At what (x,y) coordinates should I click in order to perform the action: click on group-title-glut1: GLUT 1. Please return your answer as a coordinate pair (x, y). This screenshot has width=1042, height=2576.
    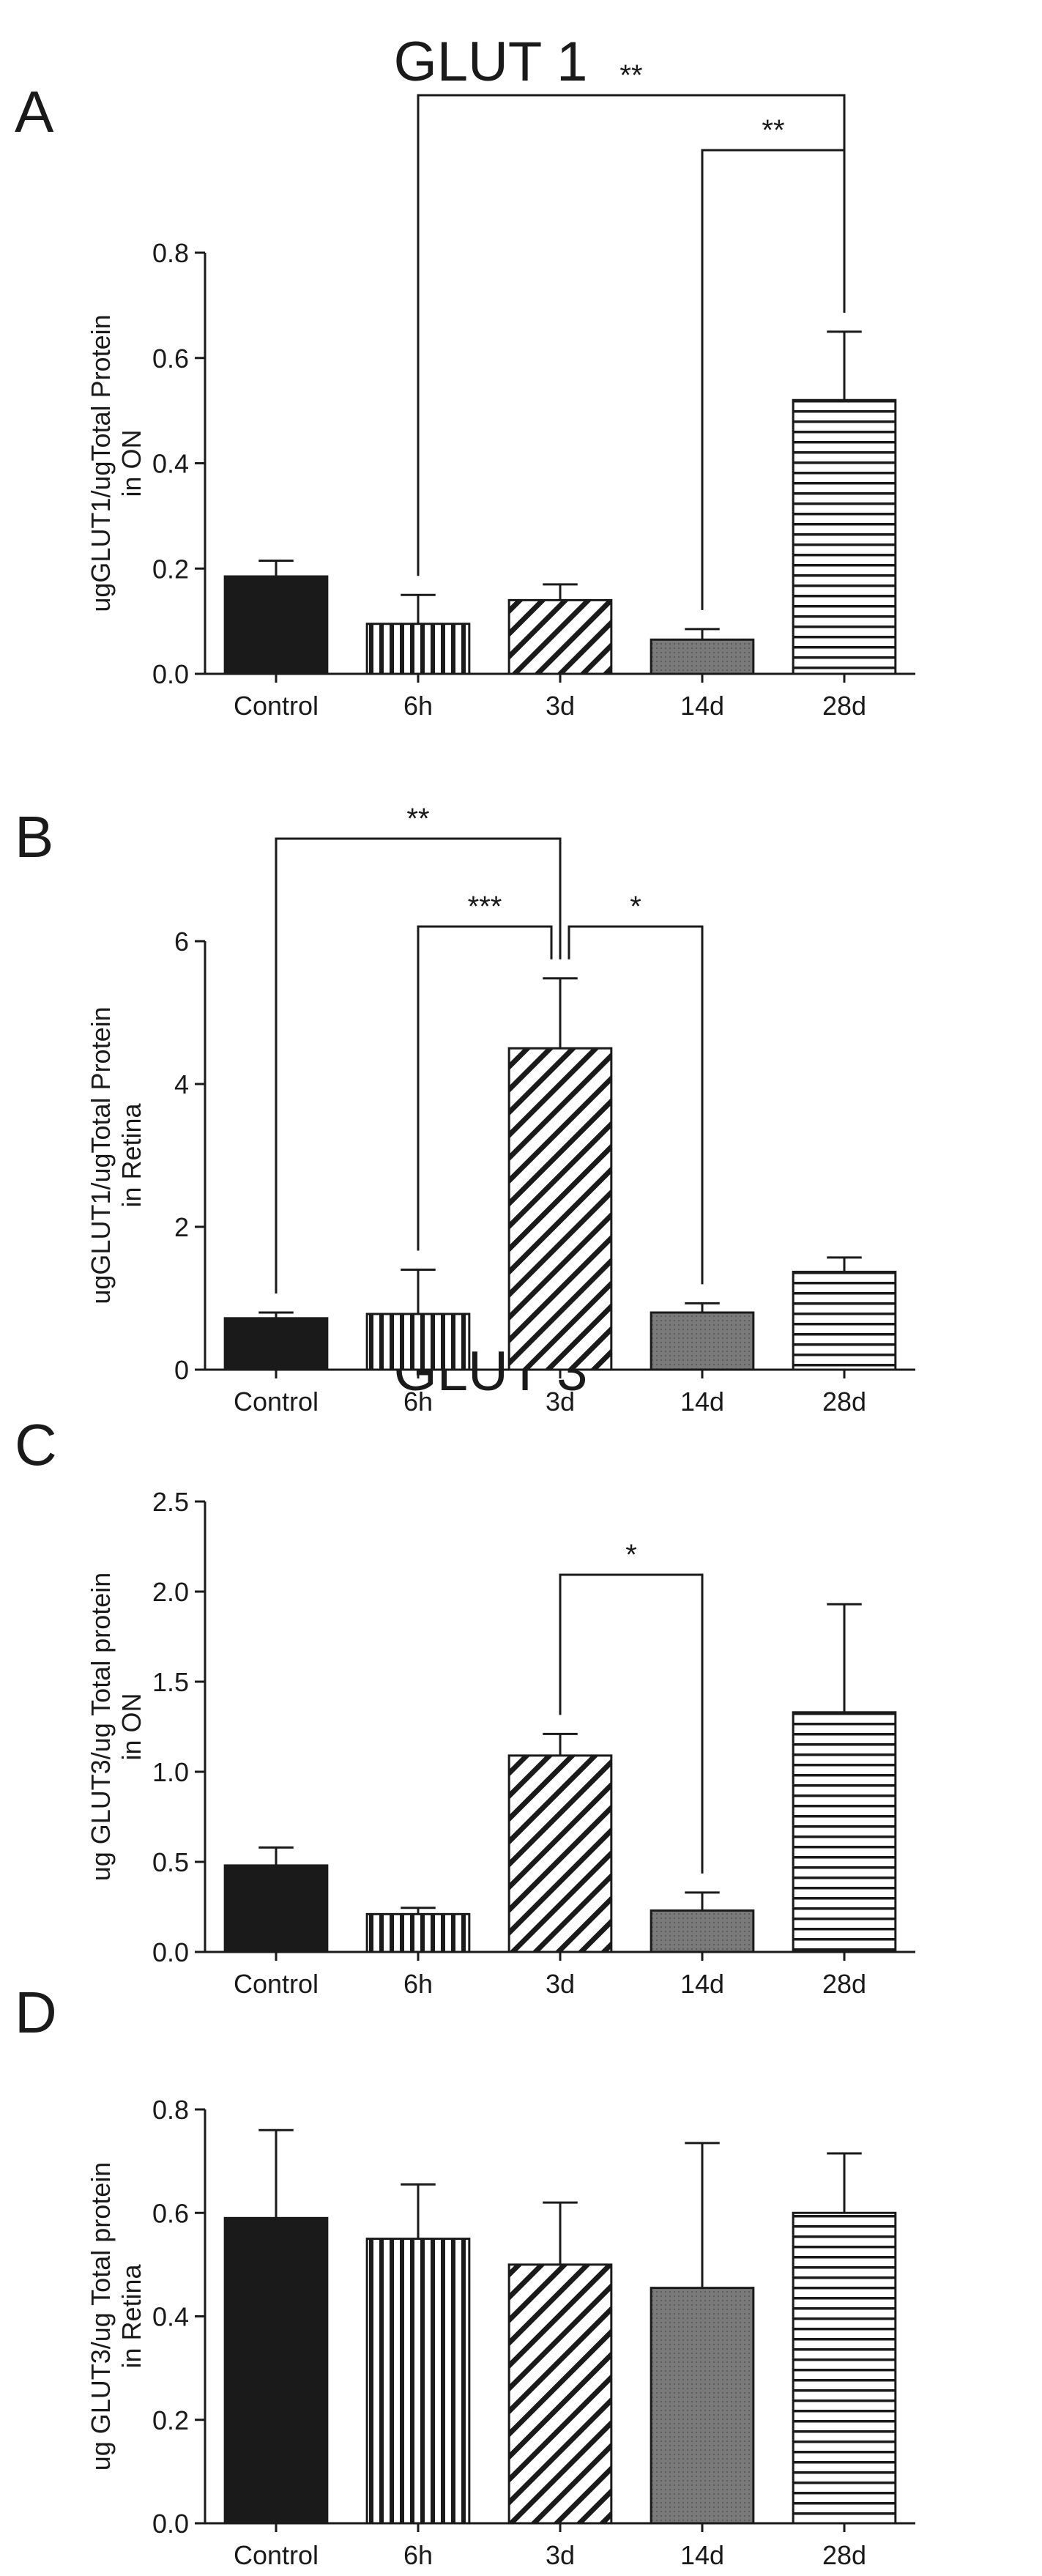
    Looking at the image, I should click on (491, 62).